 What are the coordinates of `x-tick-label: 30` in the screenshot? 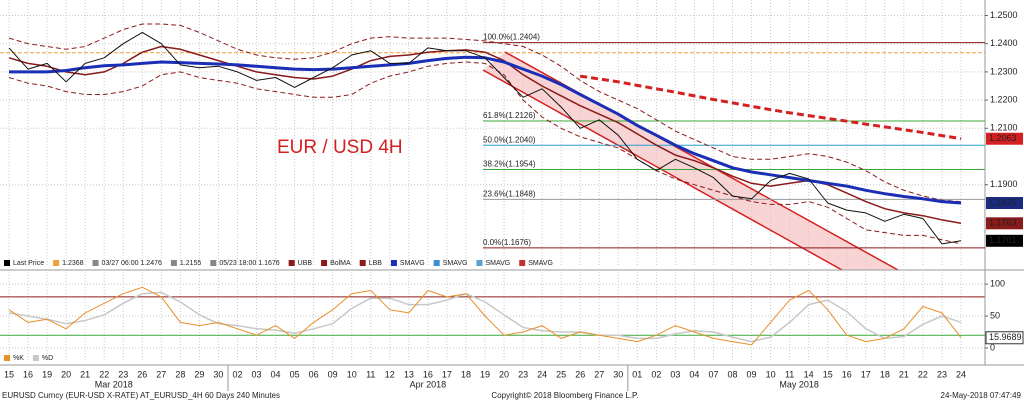 It's located at (218, 374).